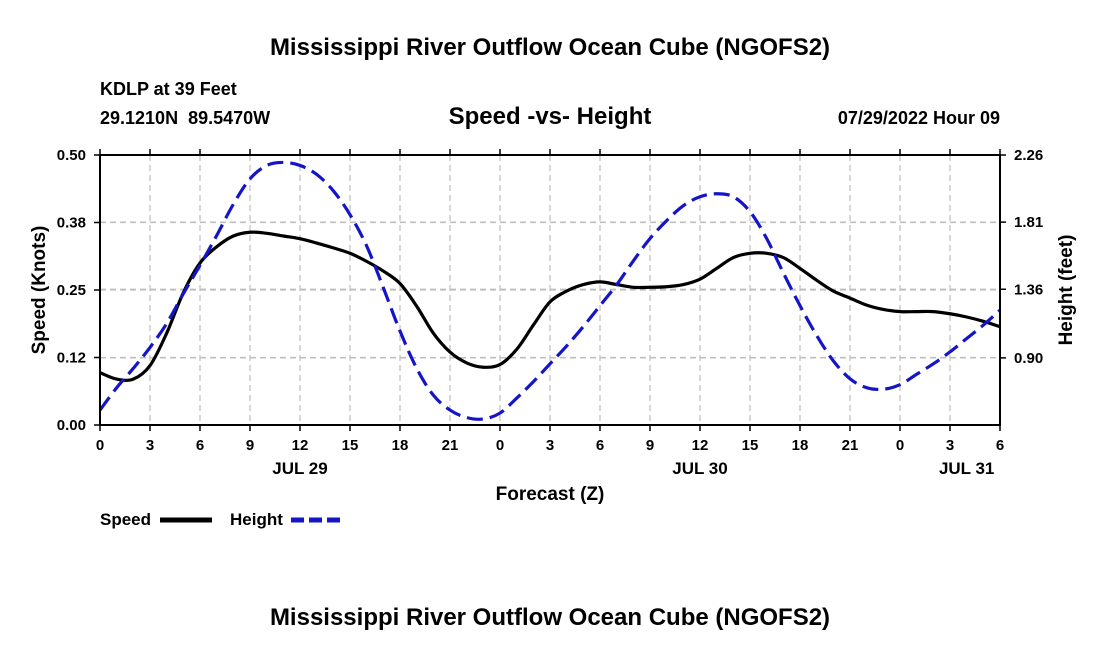 The image size is (1100, 650). Describe the element at coordinates (1028, 155) in the screenshot. I see `y-tick-label-right: 2.26` at that location.